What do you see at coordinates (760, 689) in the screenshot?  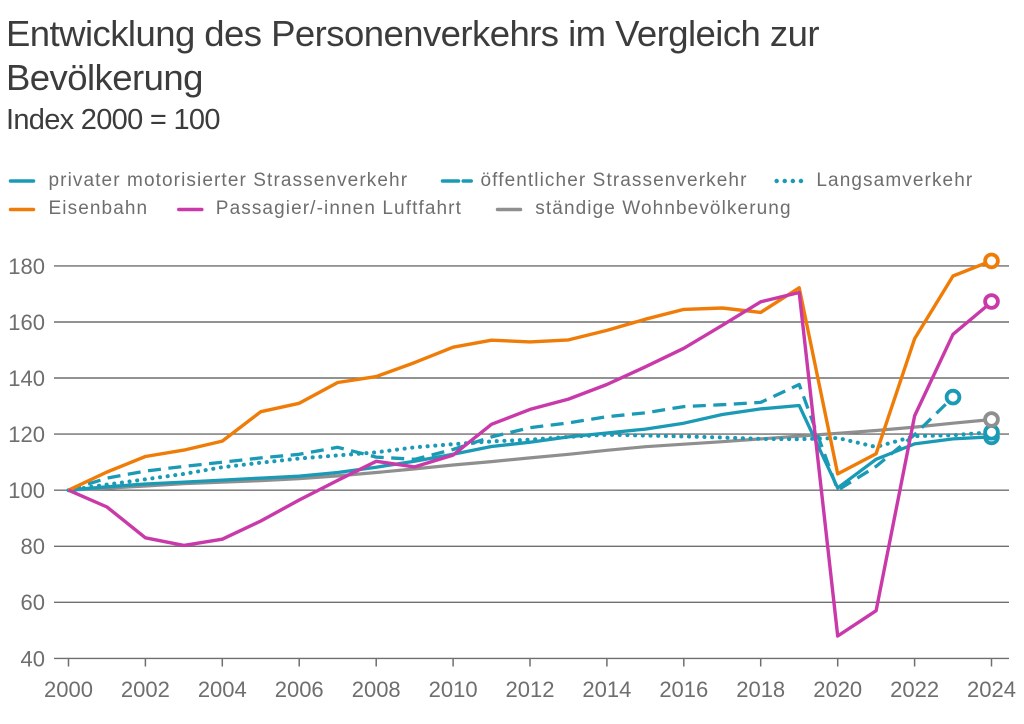 I see `svg-text: 2018` at bounding box center [760, 689].